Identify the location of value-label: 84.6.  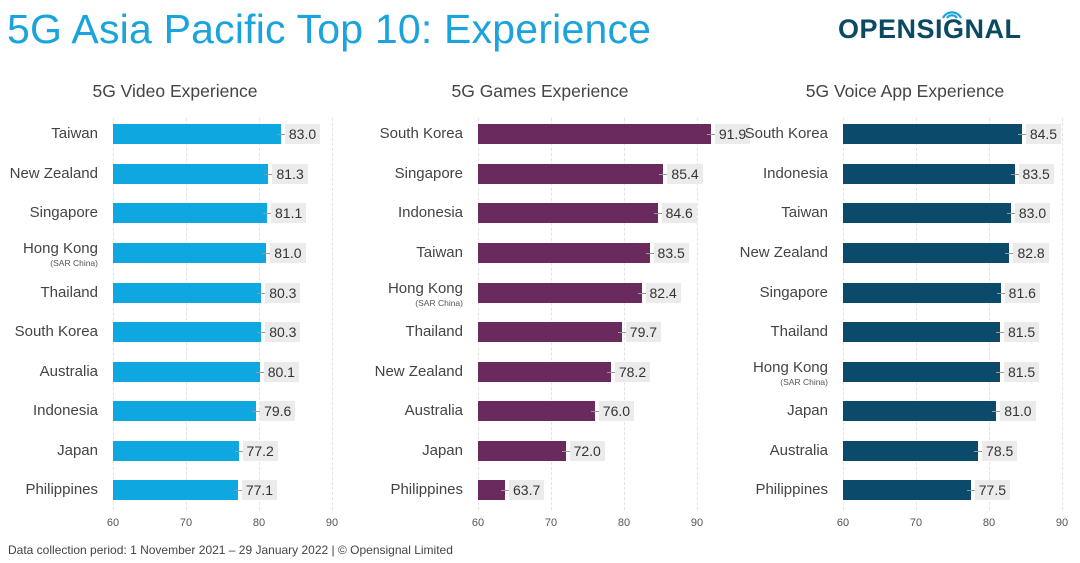
(679, 213).